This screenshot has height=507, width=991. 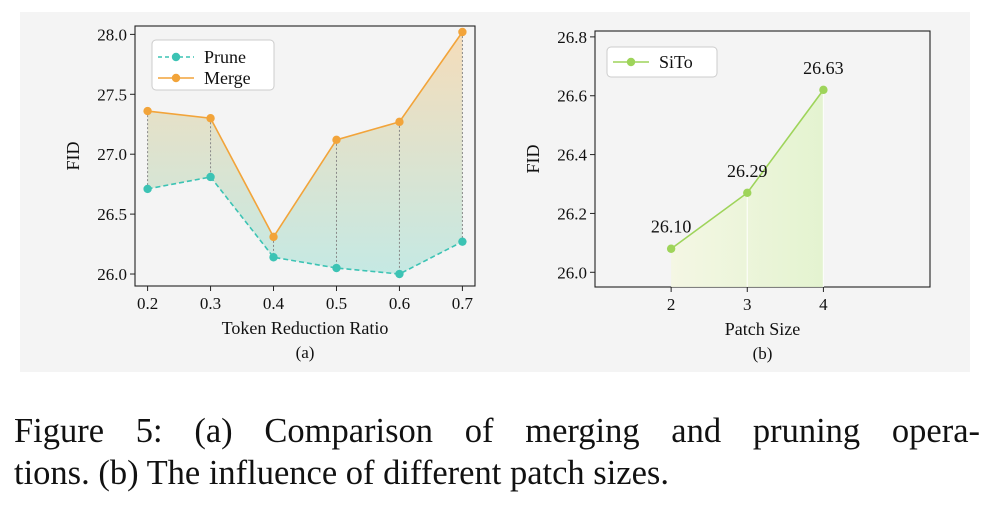 What do you see at coordinates (572, 213) in the screenshot?
I see `y-tick-label: 26.2` at bounding box center [572, 213].